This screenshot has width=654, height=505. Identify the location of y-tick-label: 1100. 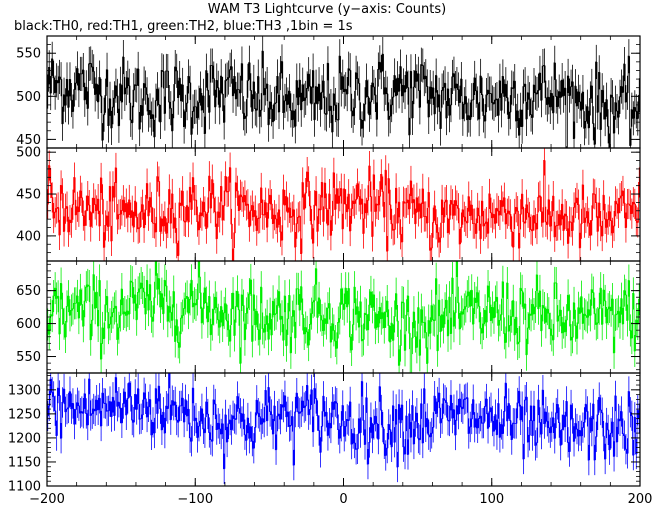
(24, 487).